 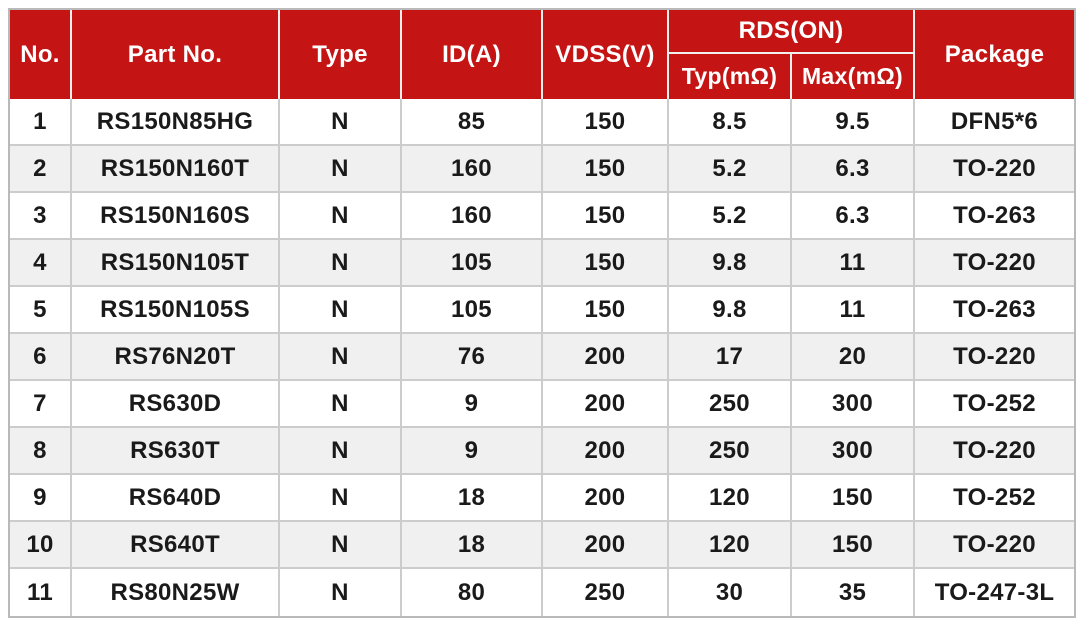 What do you see at coordinates (995, 122) in the screenshot?
I see `cell-package: DFN5*6` at bounding box center [995, 122].